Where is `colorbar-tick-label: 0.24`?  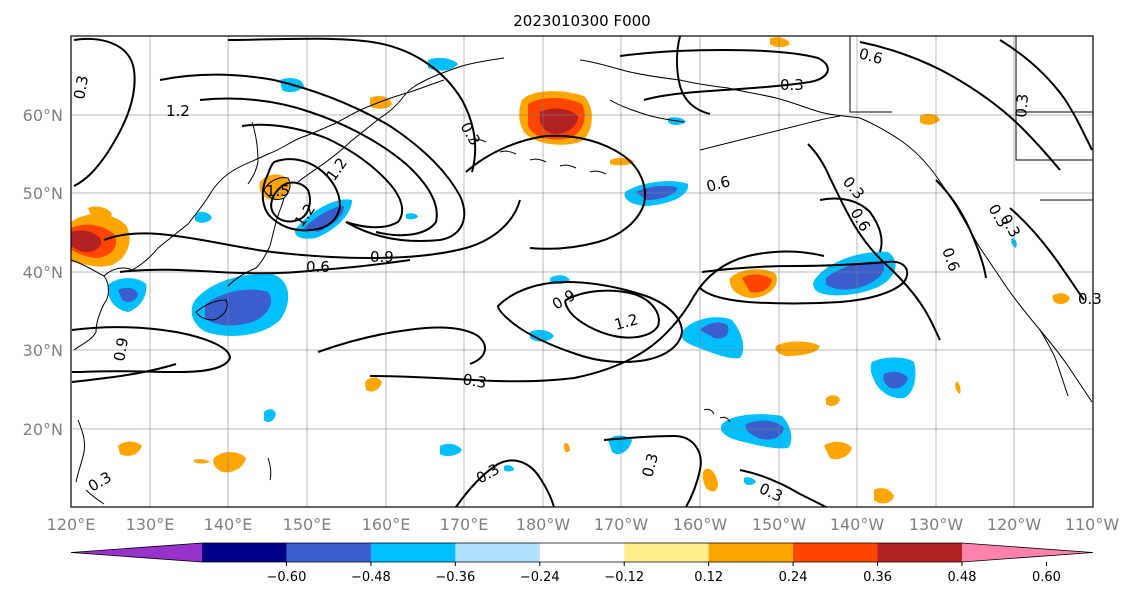
colorbar-tick-label: 0.24 is located at coordinates (793, 577).